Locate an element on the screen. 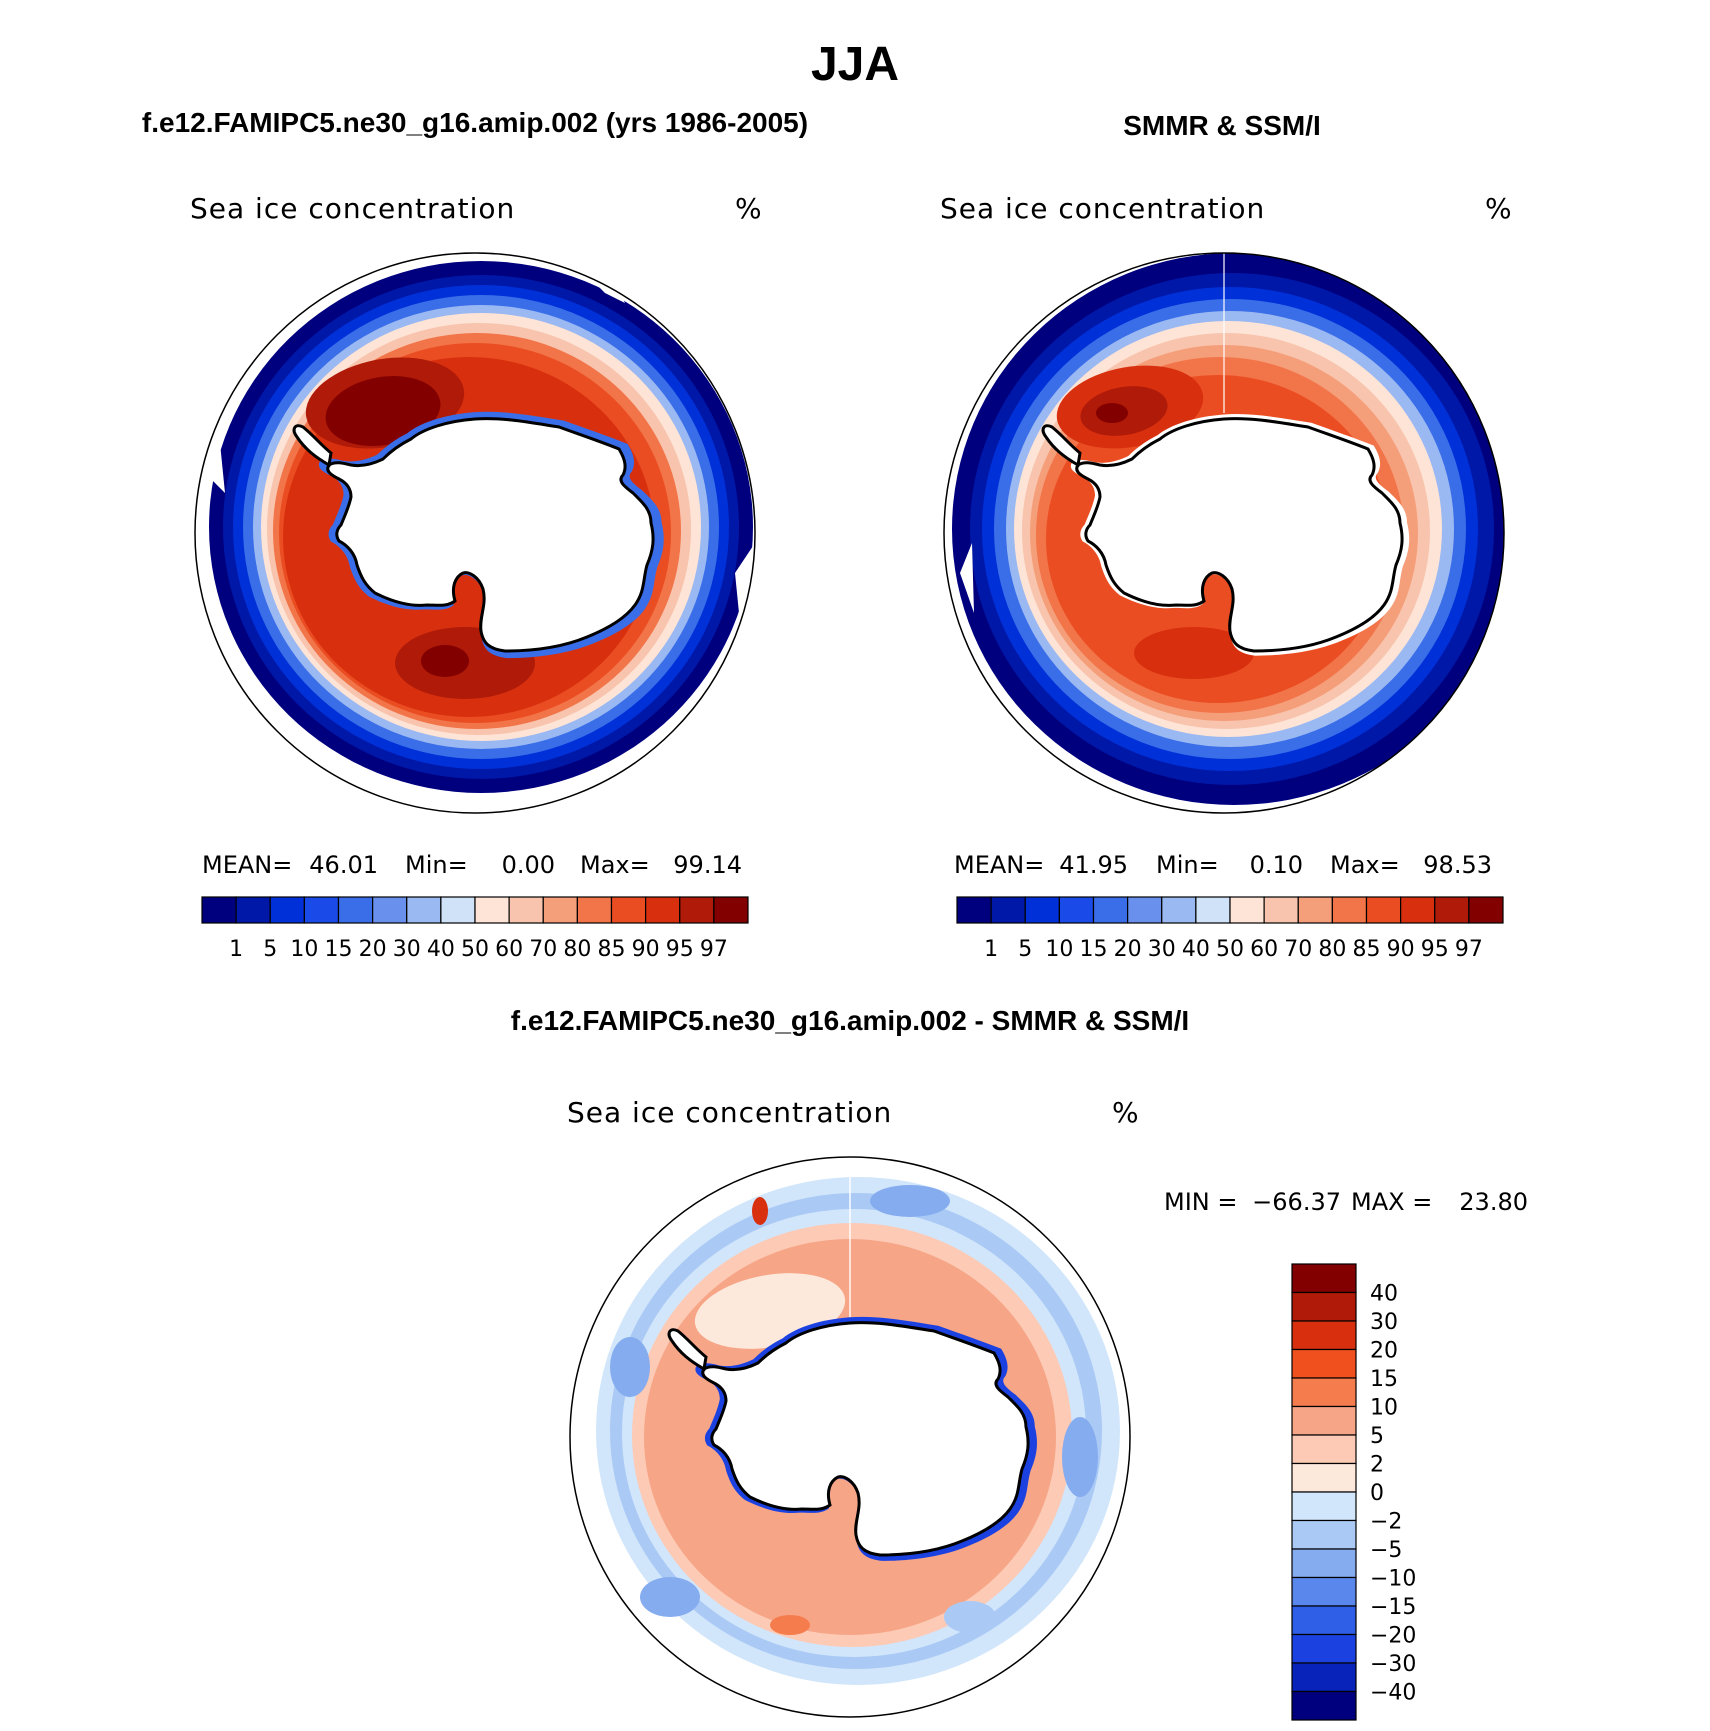  colorbar-diff-tick-label: −5 is located at coordinates (1386, 1550).